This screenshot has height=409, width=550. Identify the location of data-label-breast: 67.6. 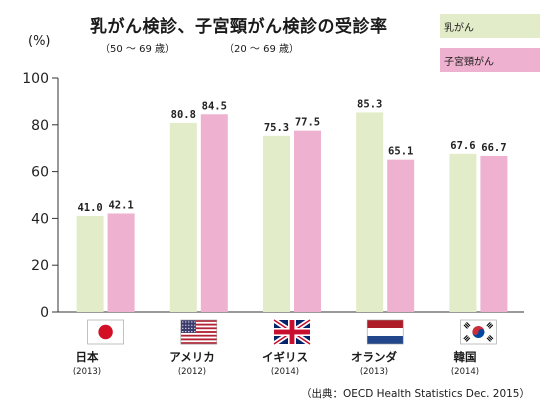
(462, 146).